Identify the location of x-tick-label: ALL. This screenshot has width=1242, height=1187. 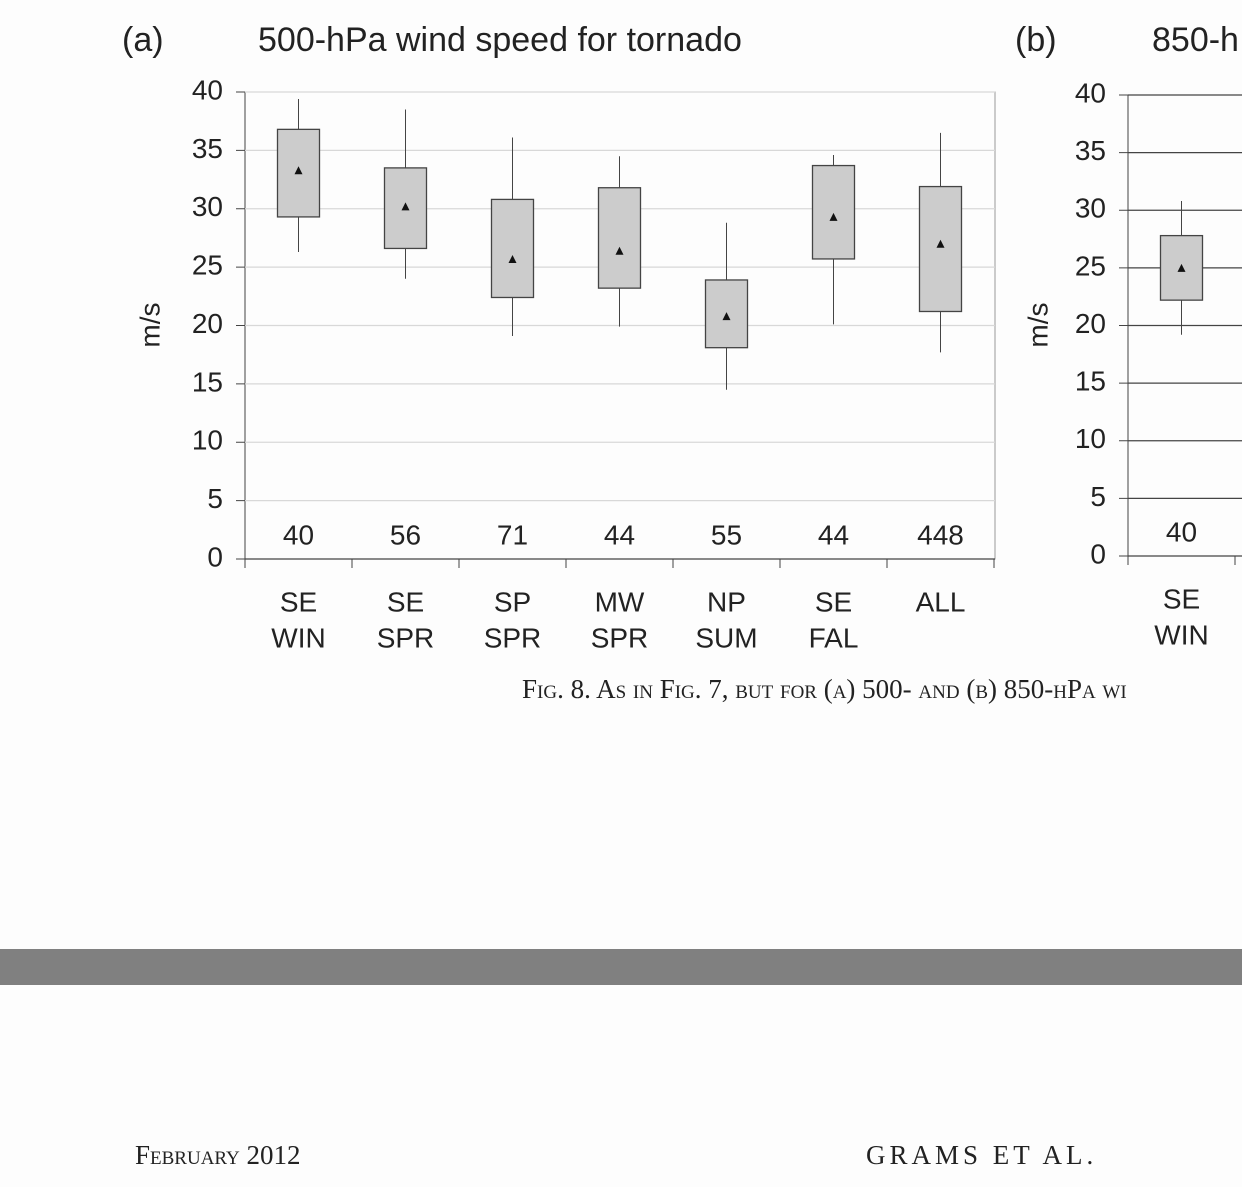
(941, 601).